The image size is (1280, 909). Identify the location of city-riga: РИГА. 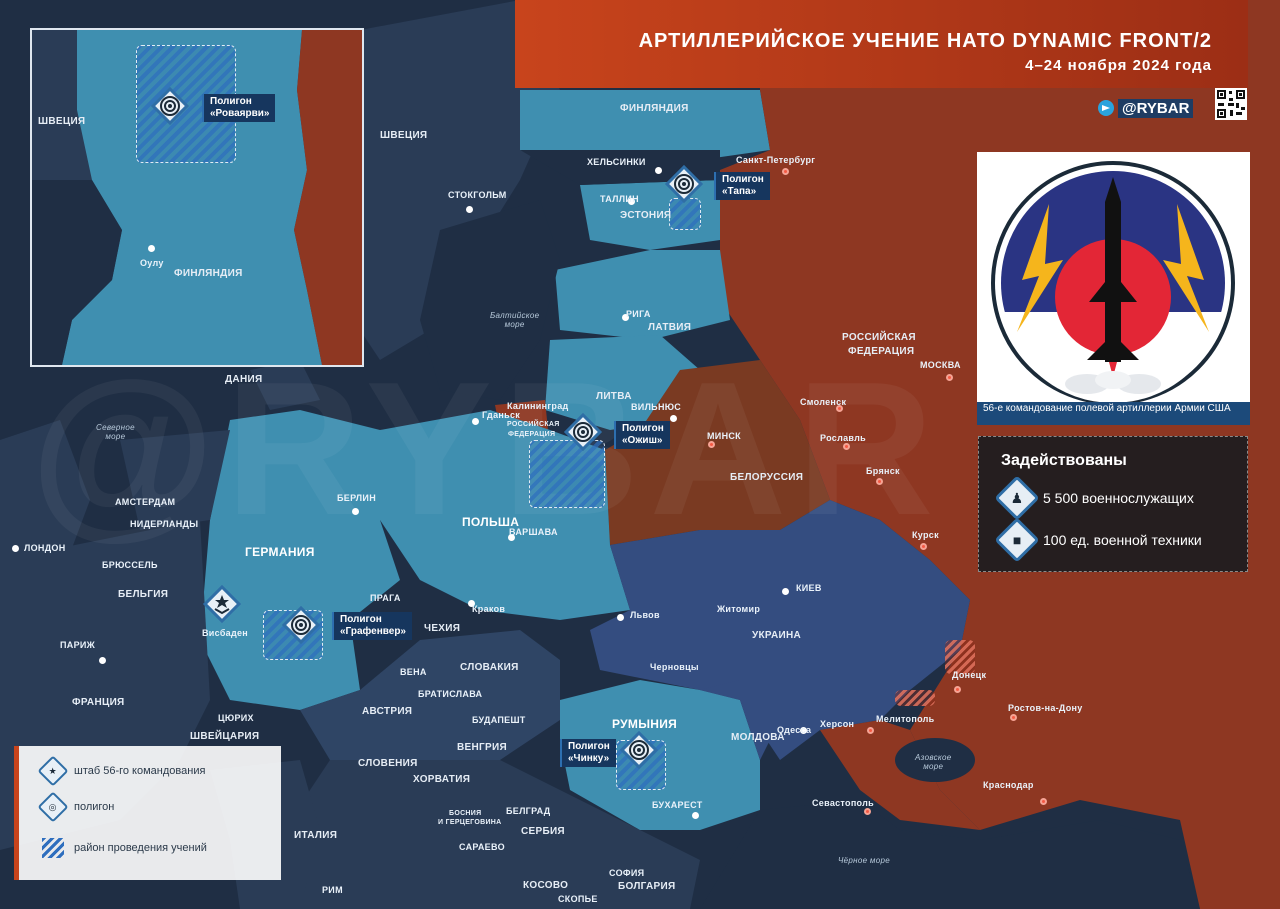
(638, 314).